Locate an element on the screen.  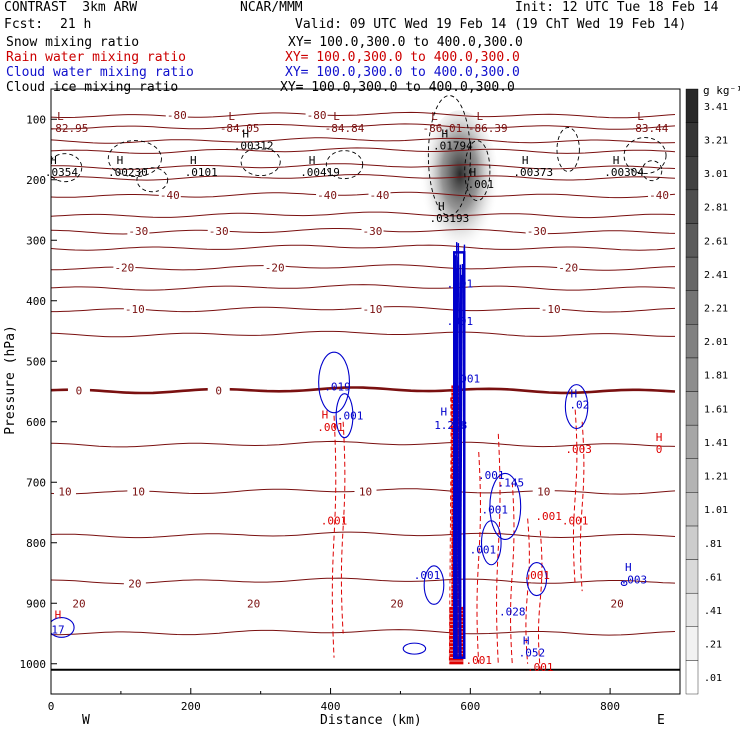
snow-high-value: .001 is located at coordinates (481, 184).